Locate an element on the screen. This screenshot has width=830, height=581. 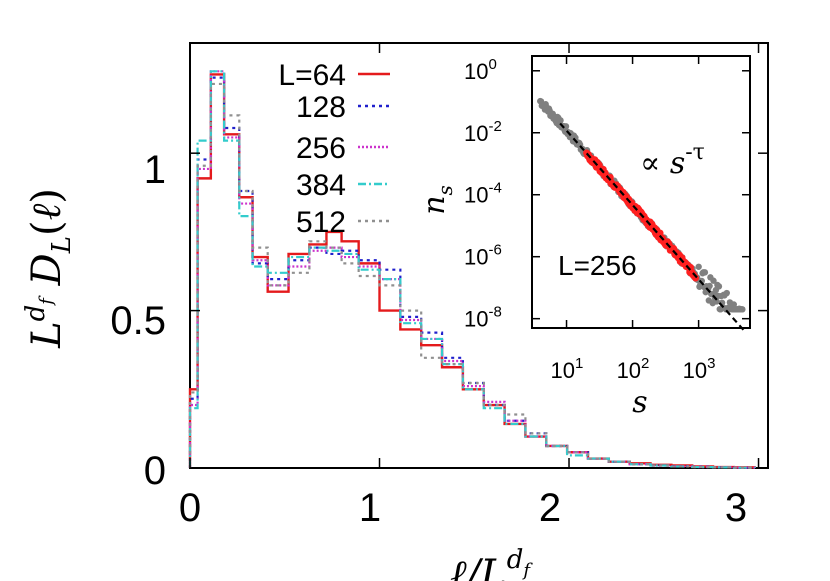
inset-fit-line is located at coordinates (652, 227).